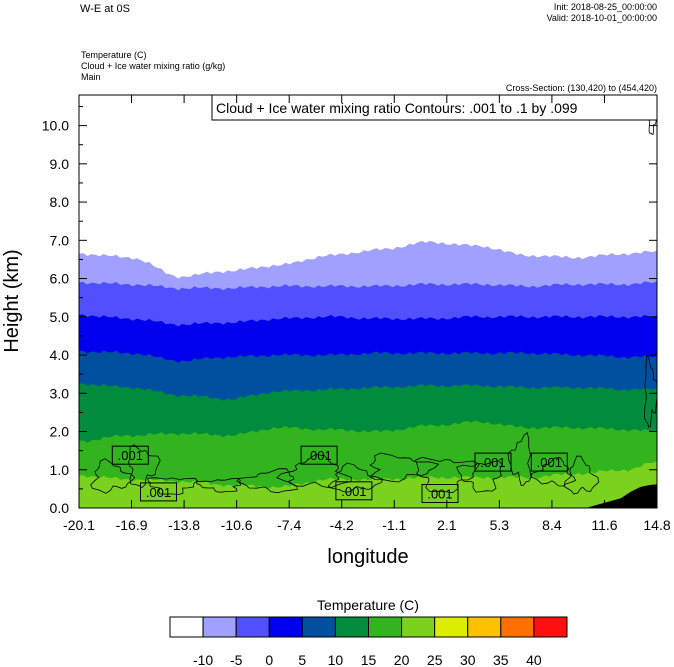 This screenshot has height=667, width=674. I want to click on y-tick-label: 3.0, so click(60, 393).